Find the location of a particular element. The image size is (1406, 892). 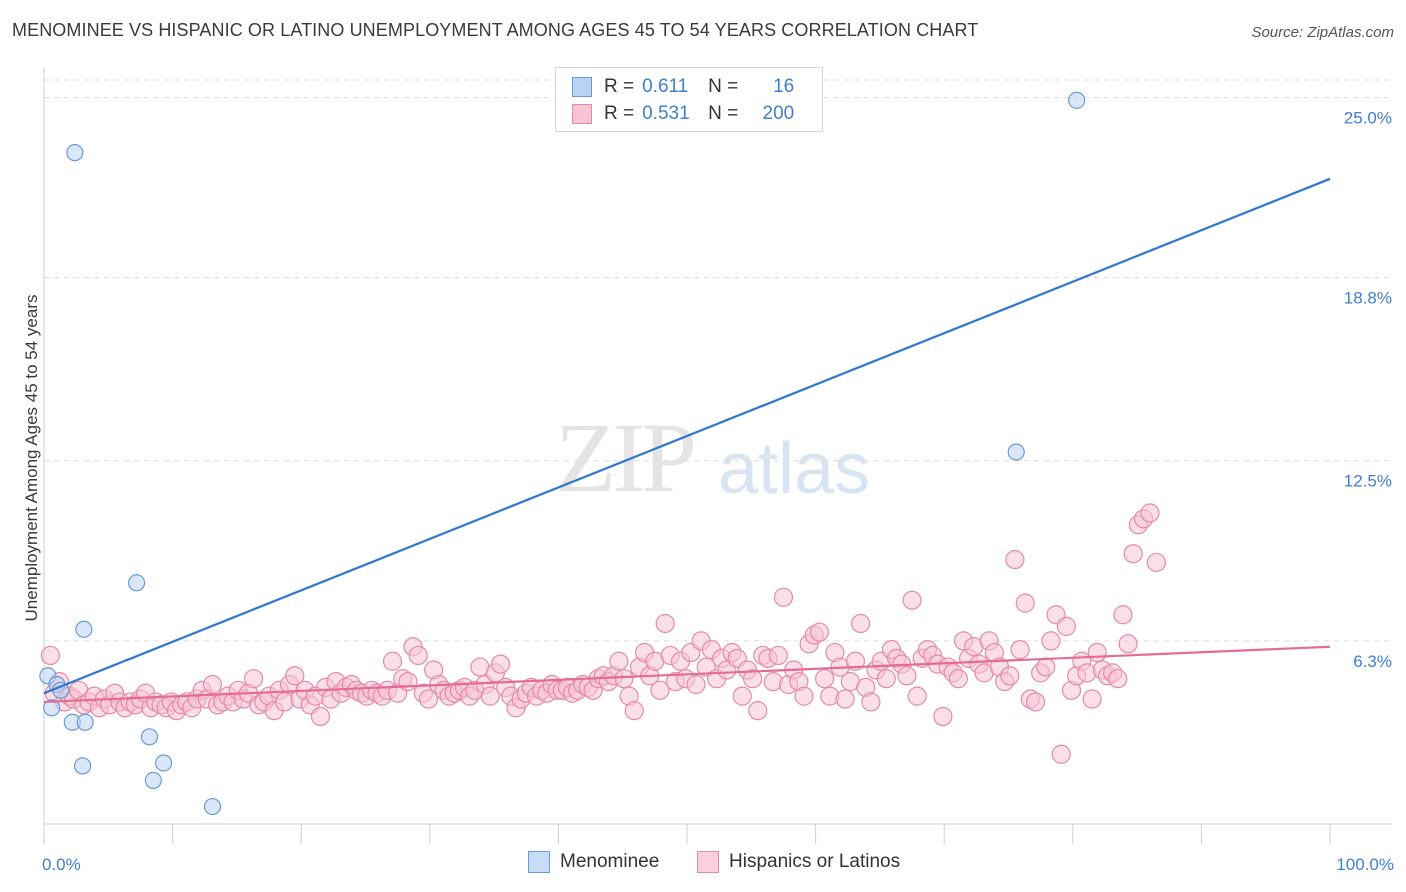

legend-r-value: 0.531 is located at coordinates (666, 113).